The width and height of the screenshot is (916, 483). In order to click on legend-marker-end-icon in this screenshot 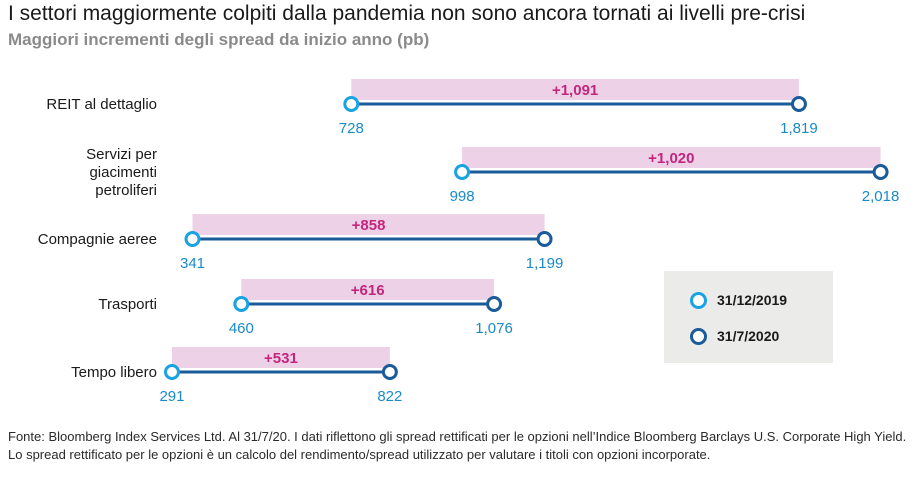, I will do `click(698, 336)`.